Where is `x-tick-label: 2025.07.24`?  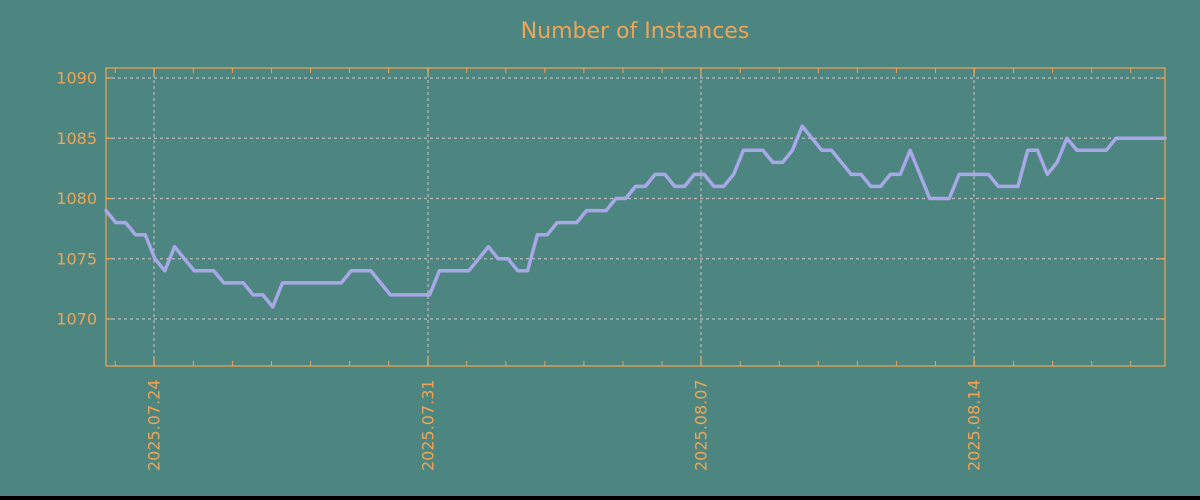 x-tick-label: 2025.07.24 is located at coordinates (154, 425).